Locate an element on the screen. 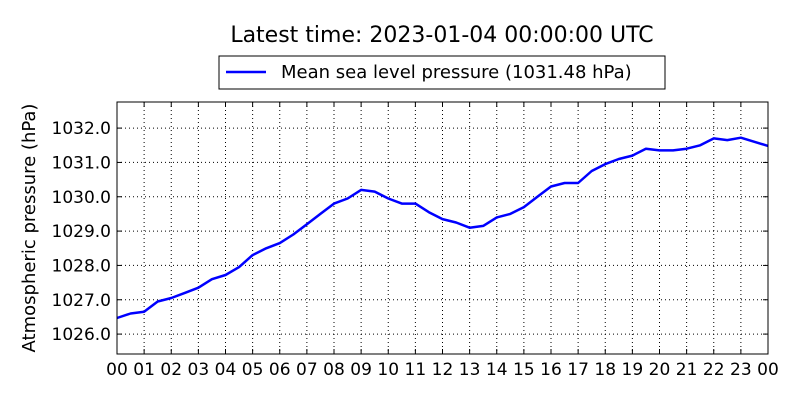 The height and width of the screenshot is (404, 800). x-tick-label: 05 is located at coordinates (253, 370).